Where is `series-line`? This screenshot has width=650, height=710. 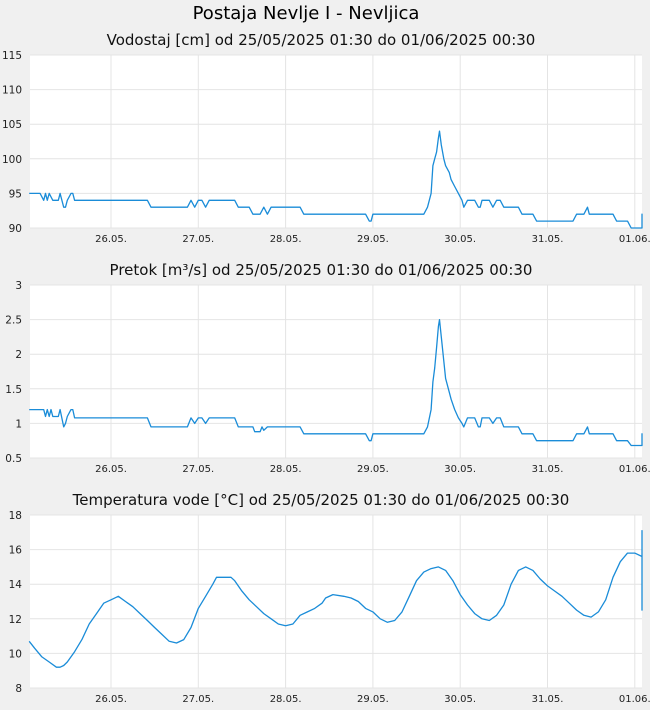 series-line is located at coordinates (336, 179).